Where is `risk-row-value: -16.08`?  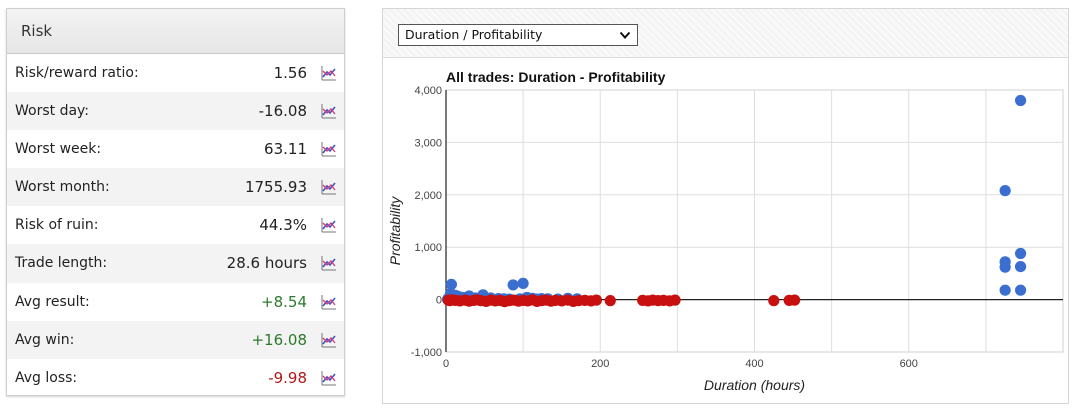 risk-row-value: -16.08 is located at coordinates (282, 111).